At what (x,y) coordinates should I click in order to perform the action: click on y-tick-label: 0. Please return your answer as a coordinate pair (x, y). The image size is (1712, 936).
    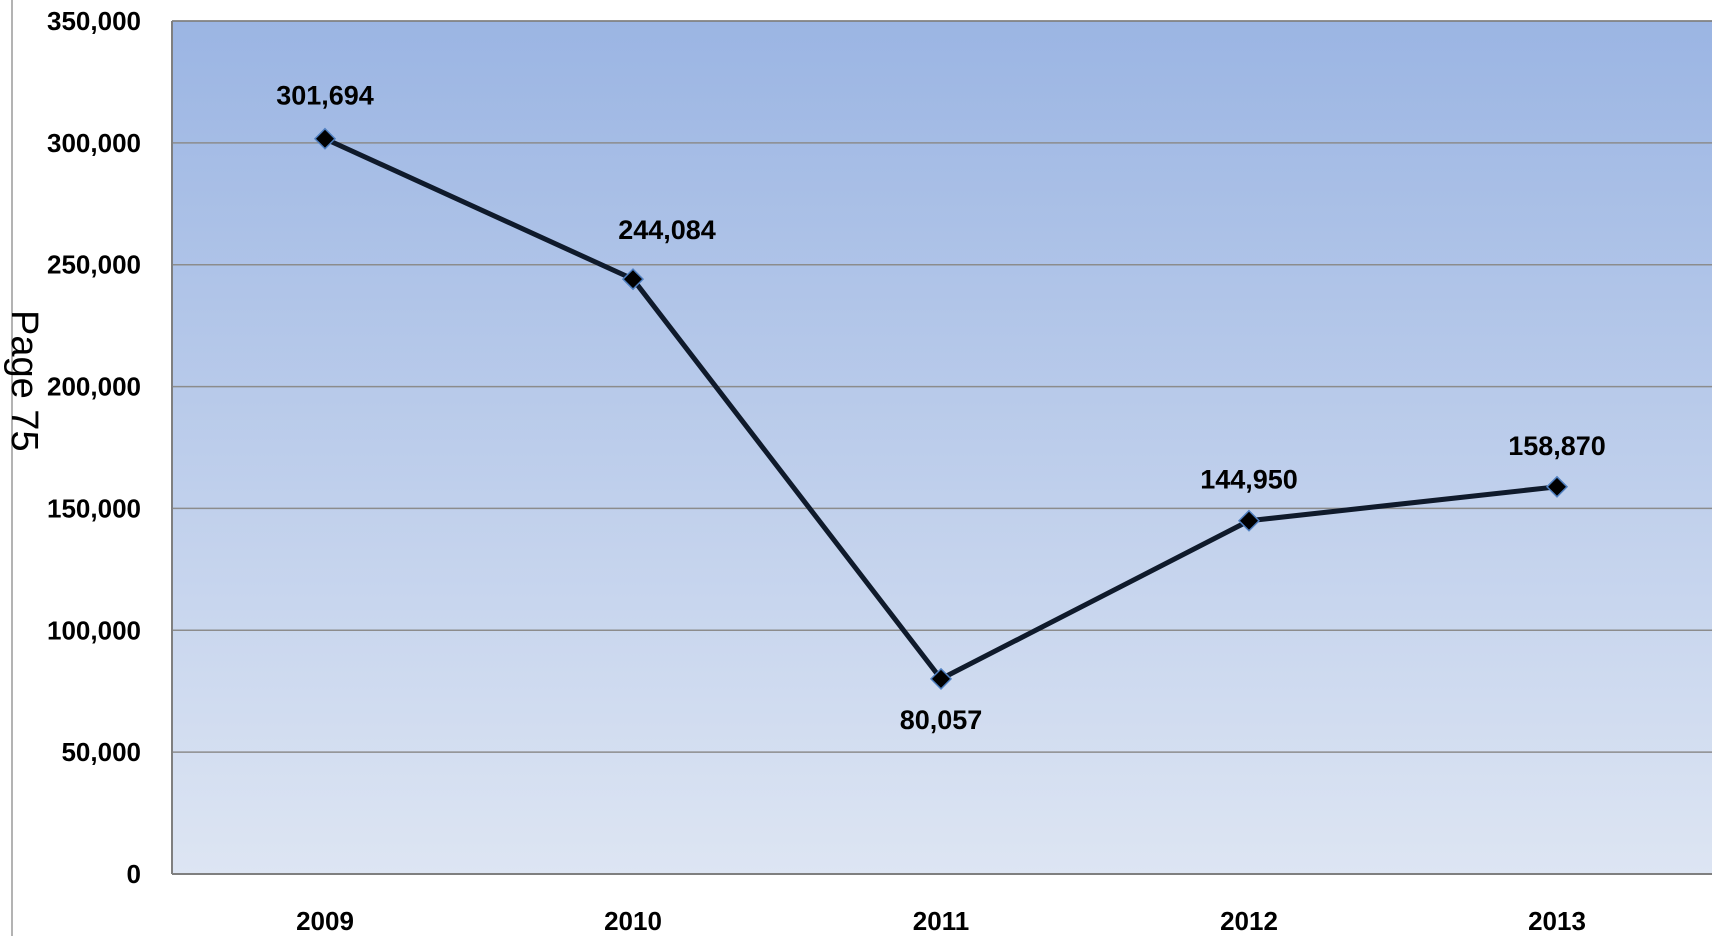
    Looking at the image, I should click on (134, 874).